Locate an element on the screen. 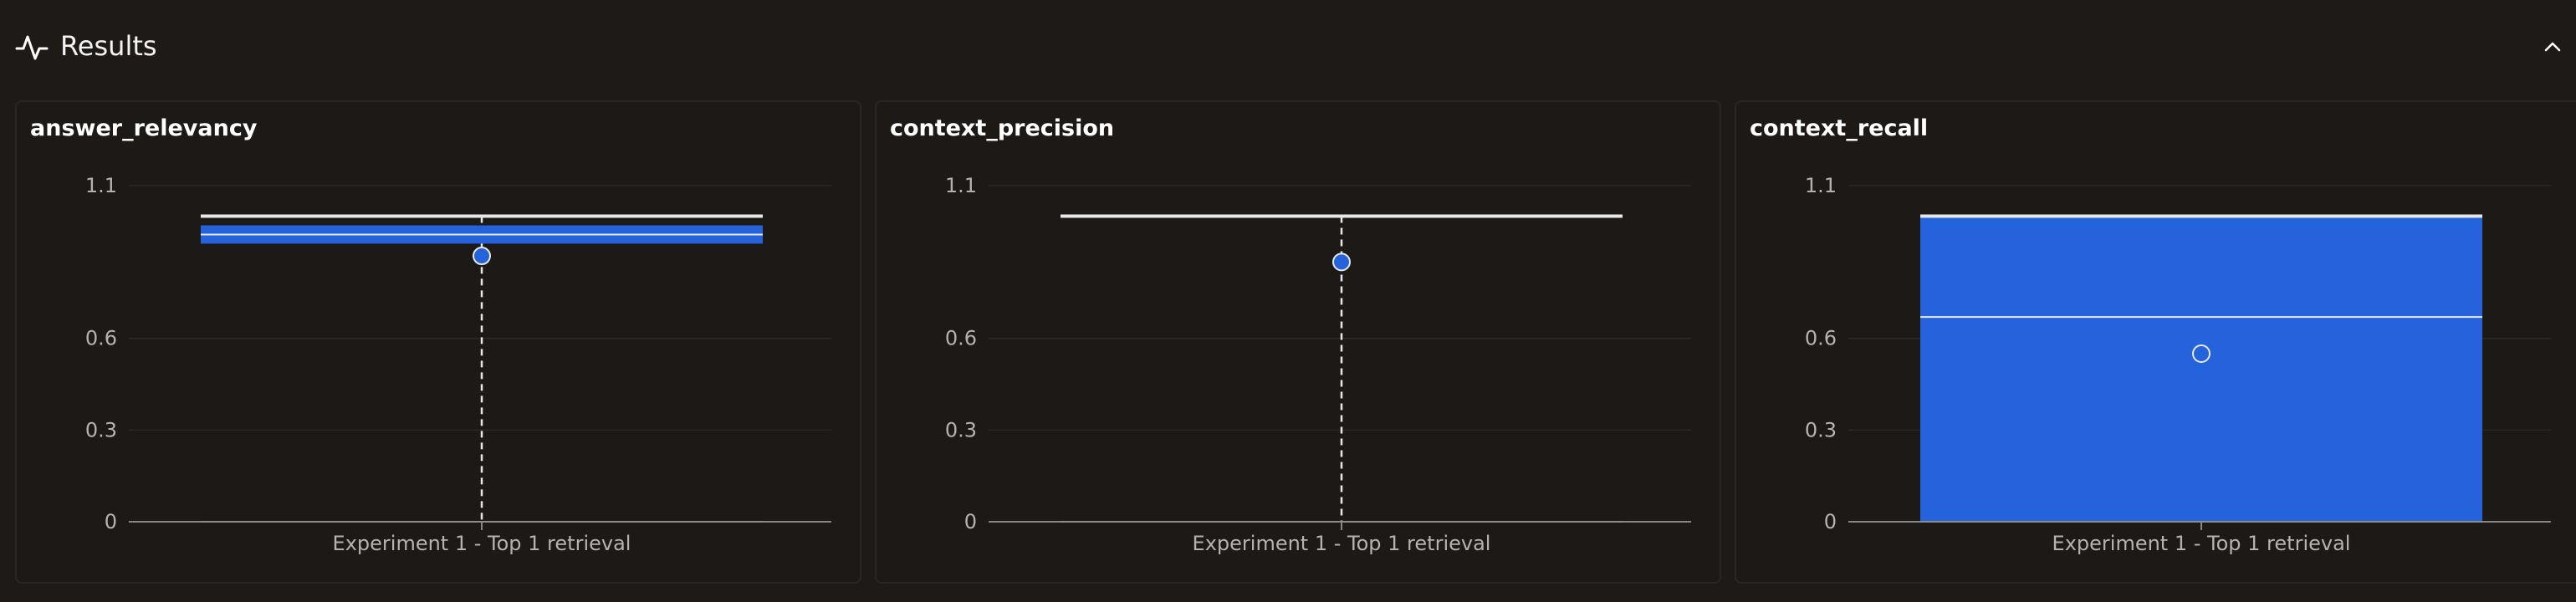 The image size is (2576, 602). chevron-up-icon is located at coordinates (2552, 46).